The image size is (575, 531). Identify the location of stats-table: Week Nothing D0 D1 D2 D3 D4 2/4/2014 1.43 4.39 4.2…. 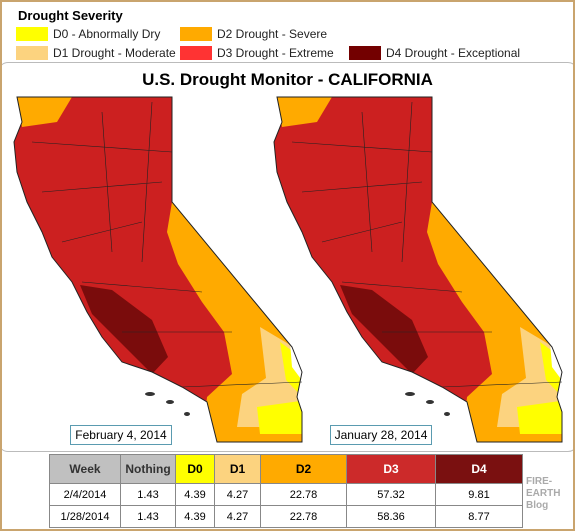
(286, 491).